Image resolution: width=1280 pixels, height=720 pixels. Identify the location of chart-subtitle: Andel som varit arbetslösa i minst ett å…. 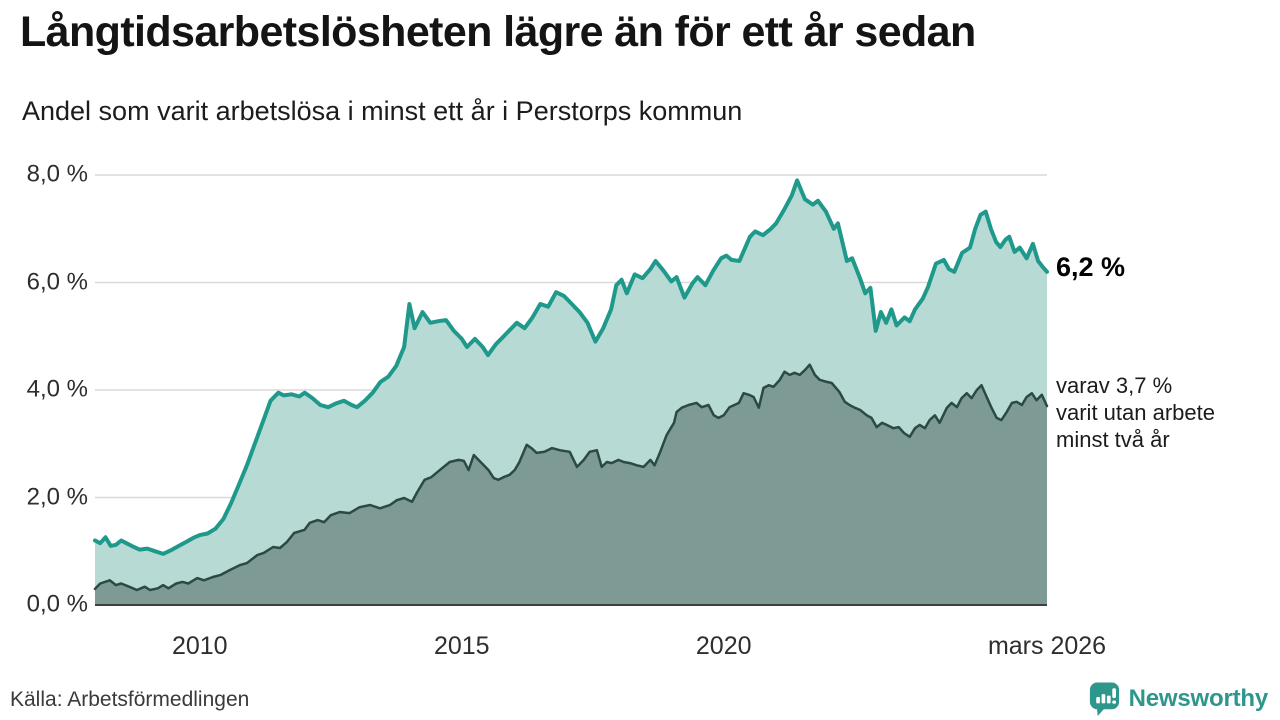
(382, 111).